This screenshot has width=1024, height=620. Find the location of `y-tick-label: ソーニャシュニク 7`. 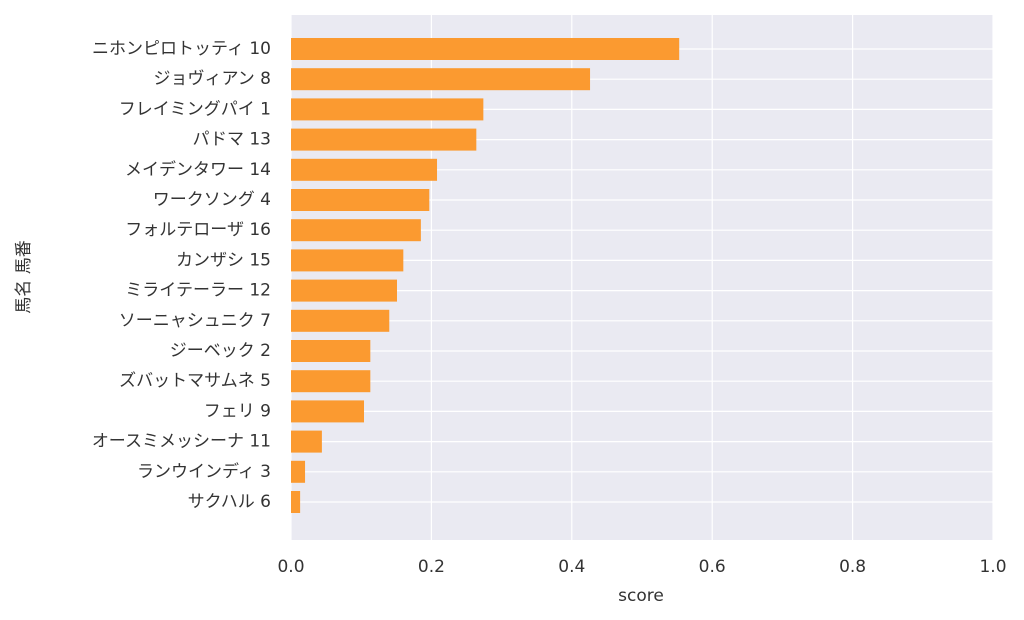

y-tick-label: ソーニャシュニク 7 is located at coordinates (195, 321).